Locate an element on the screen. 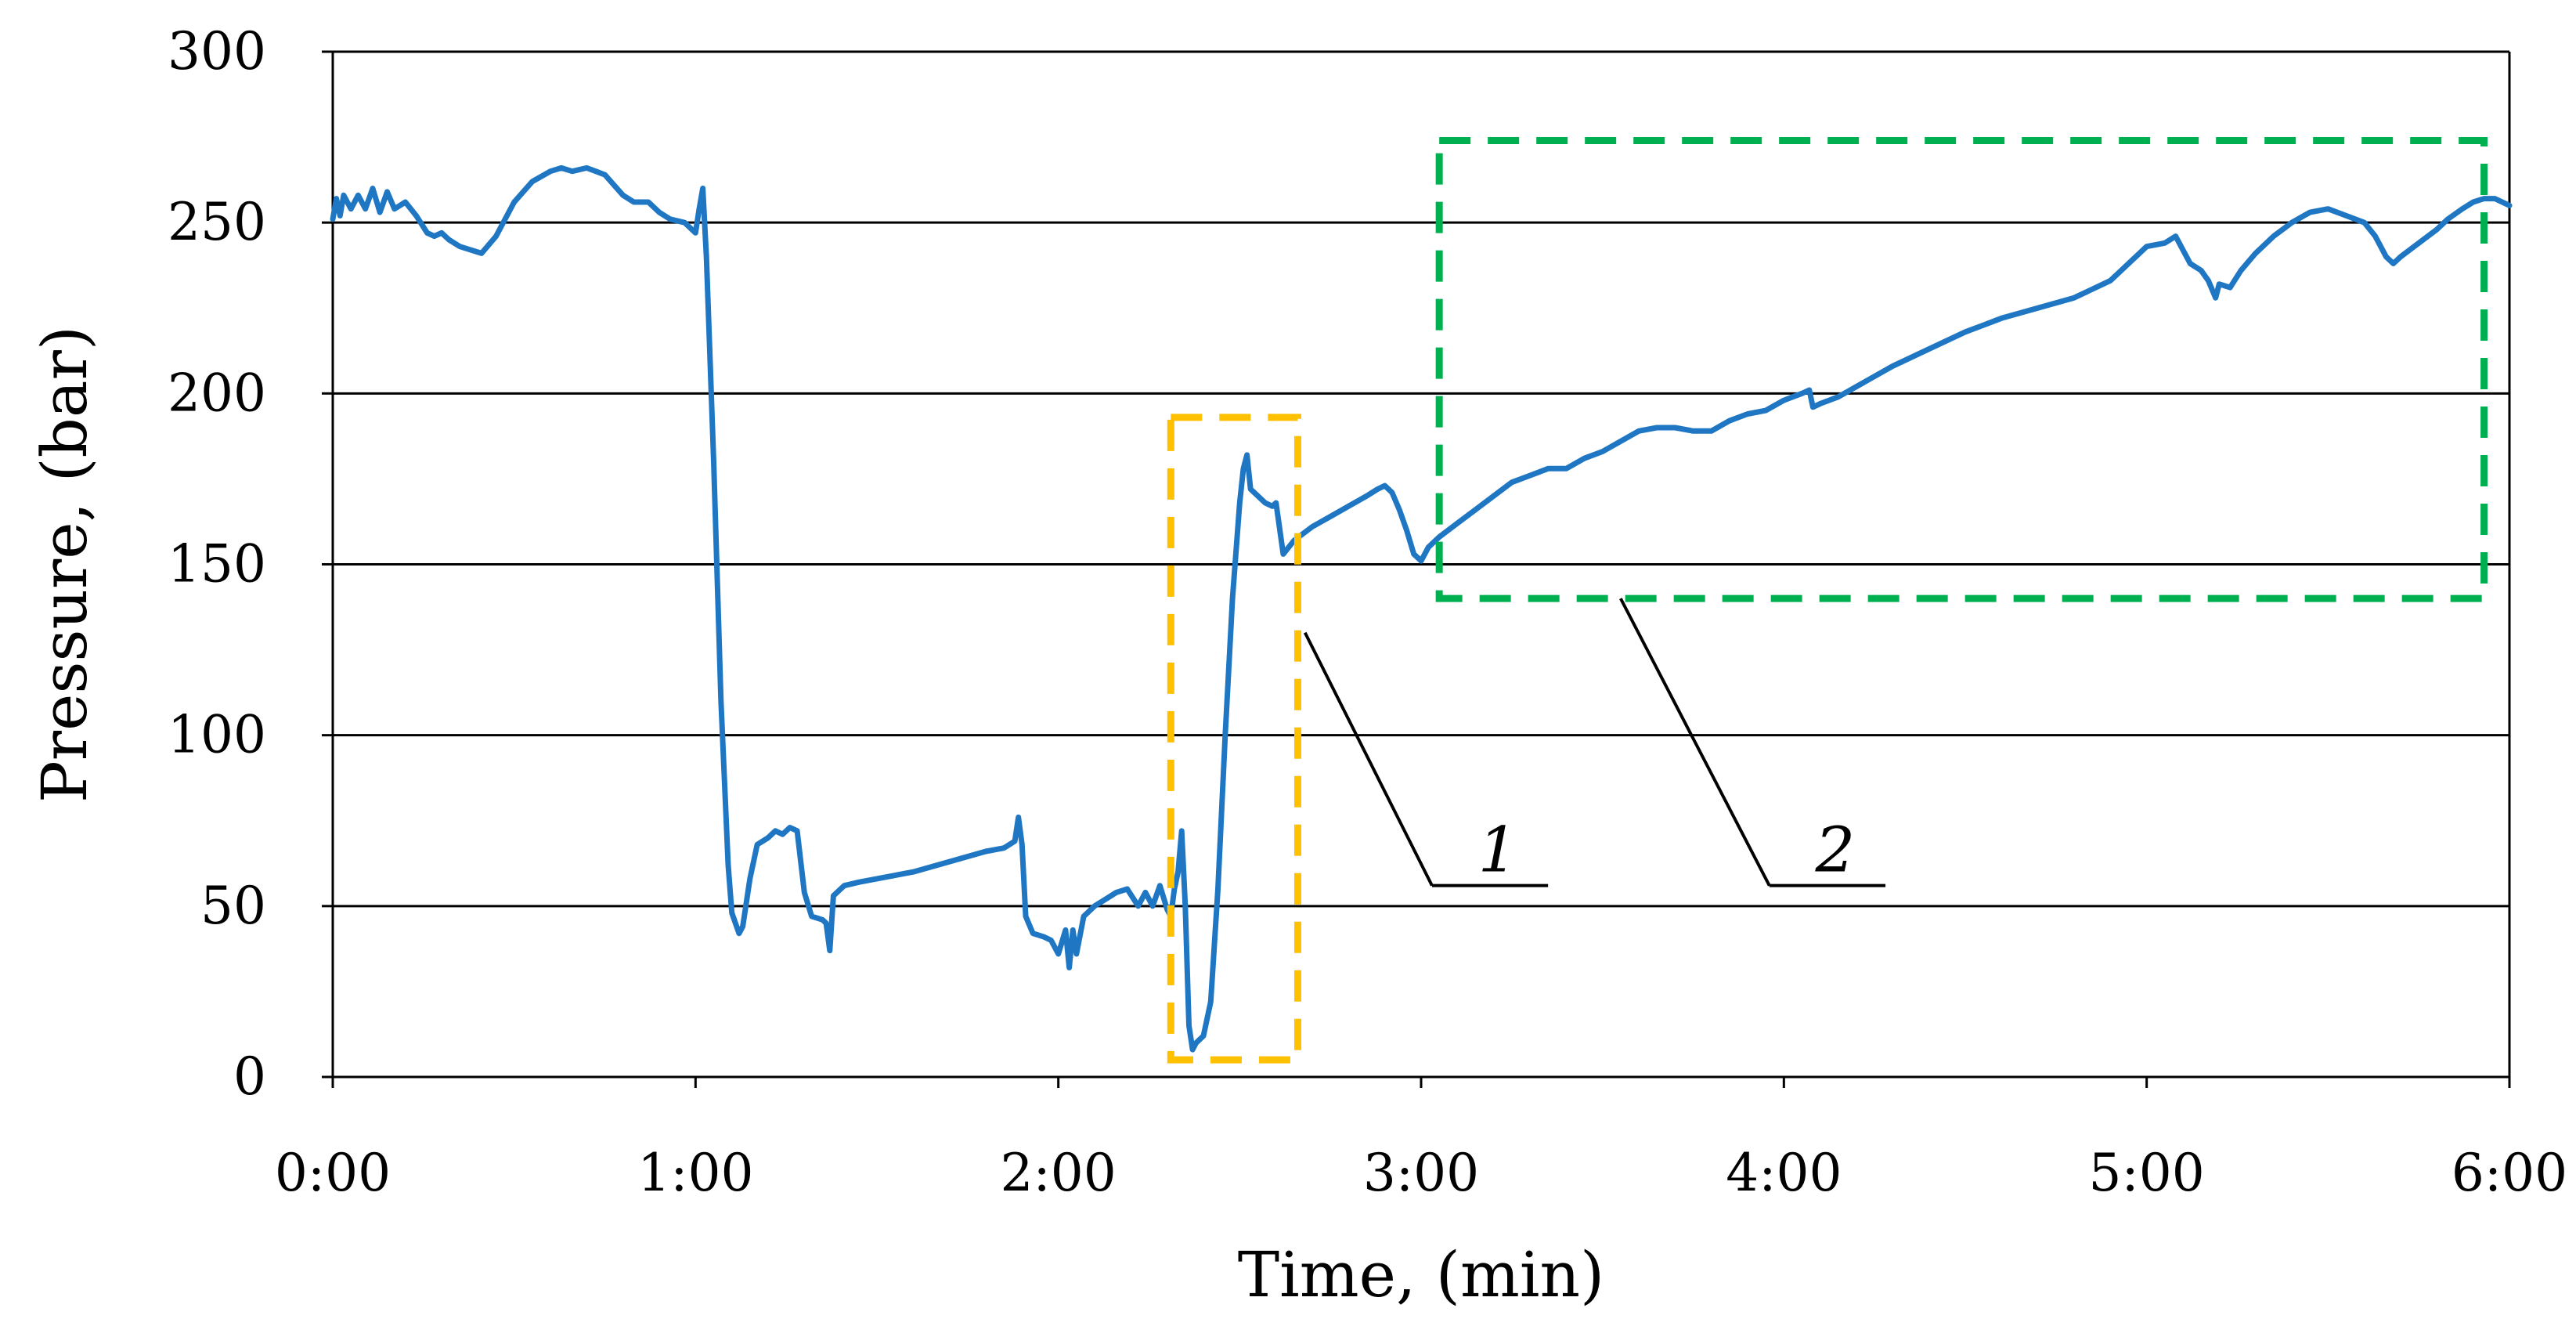 The width and height of the screenshot is (2576, 1337). x-tick-label: 2:00 is located at coordinates (1059, 1173).